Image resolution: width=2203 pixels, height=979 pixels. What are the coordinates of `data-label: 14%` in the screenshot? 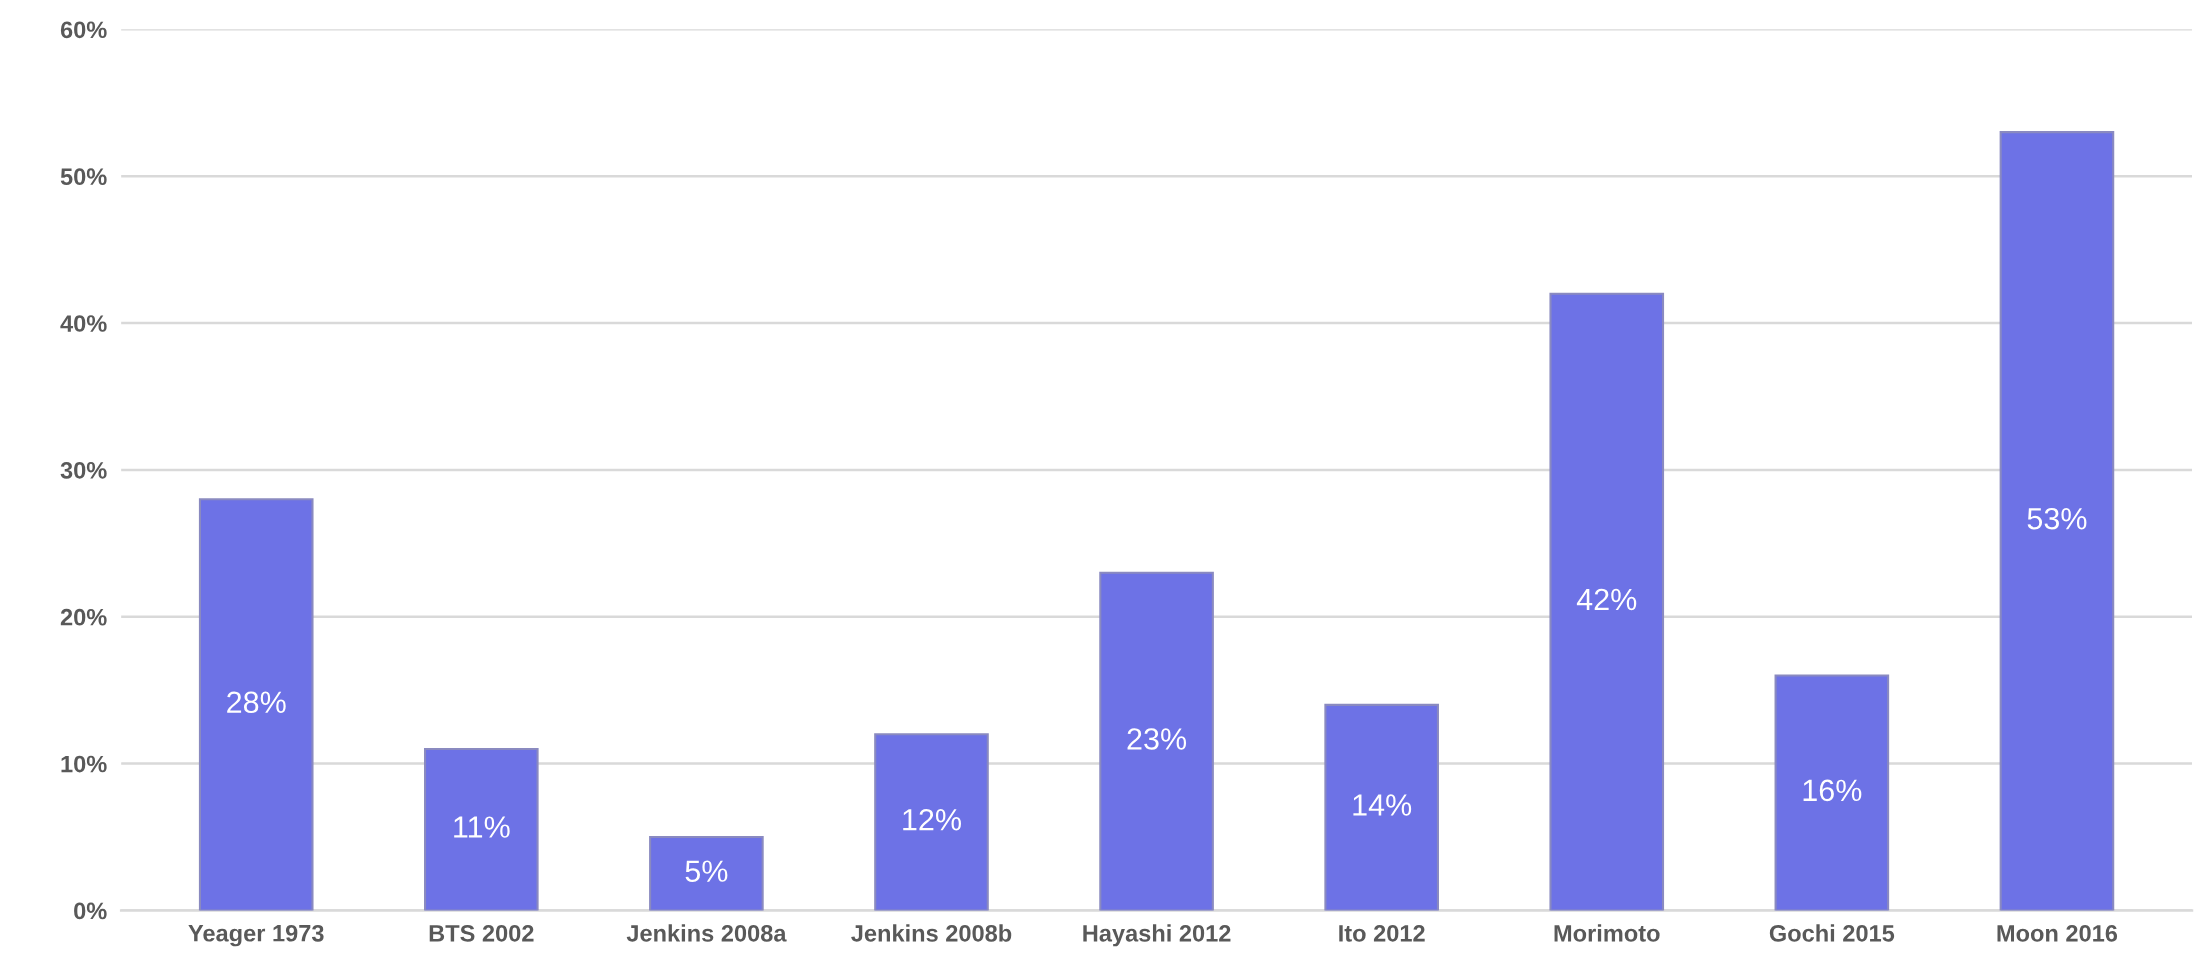 It's located at (1382, 805).